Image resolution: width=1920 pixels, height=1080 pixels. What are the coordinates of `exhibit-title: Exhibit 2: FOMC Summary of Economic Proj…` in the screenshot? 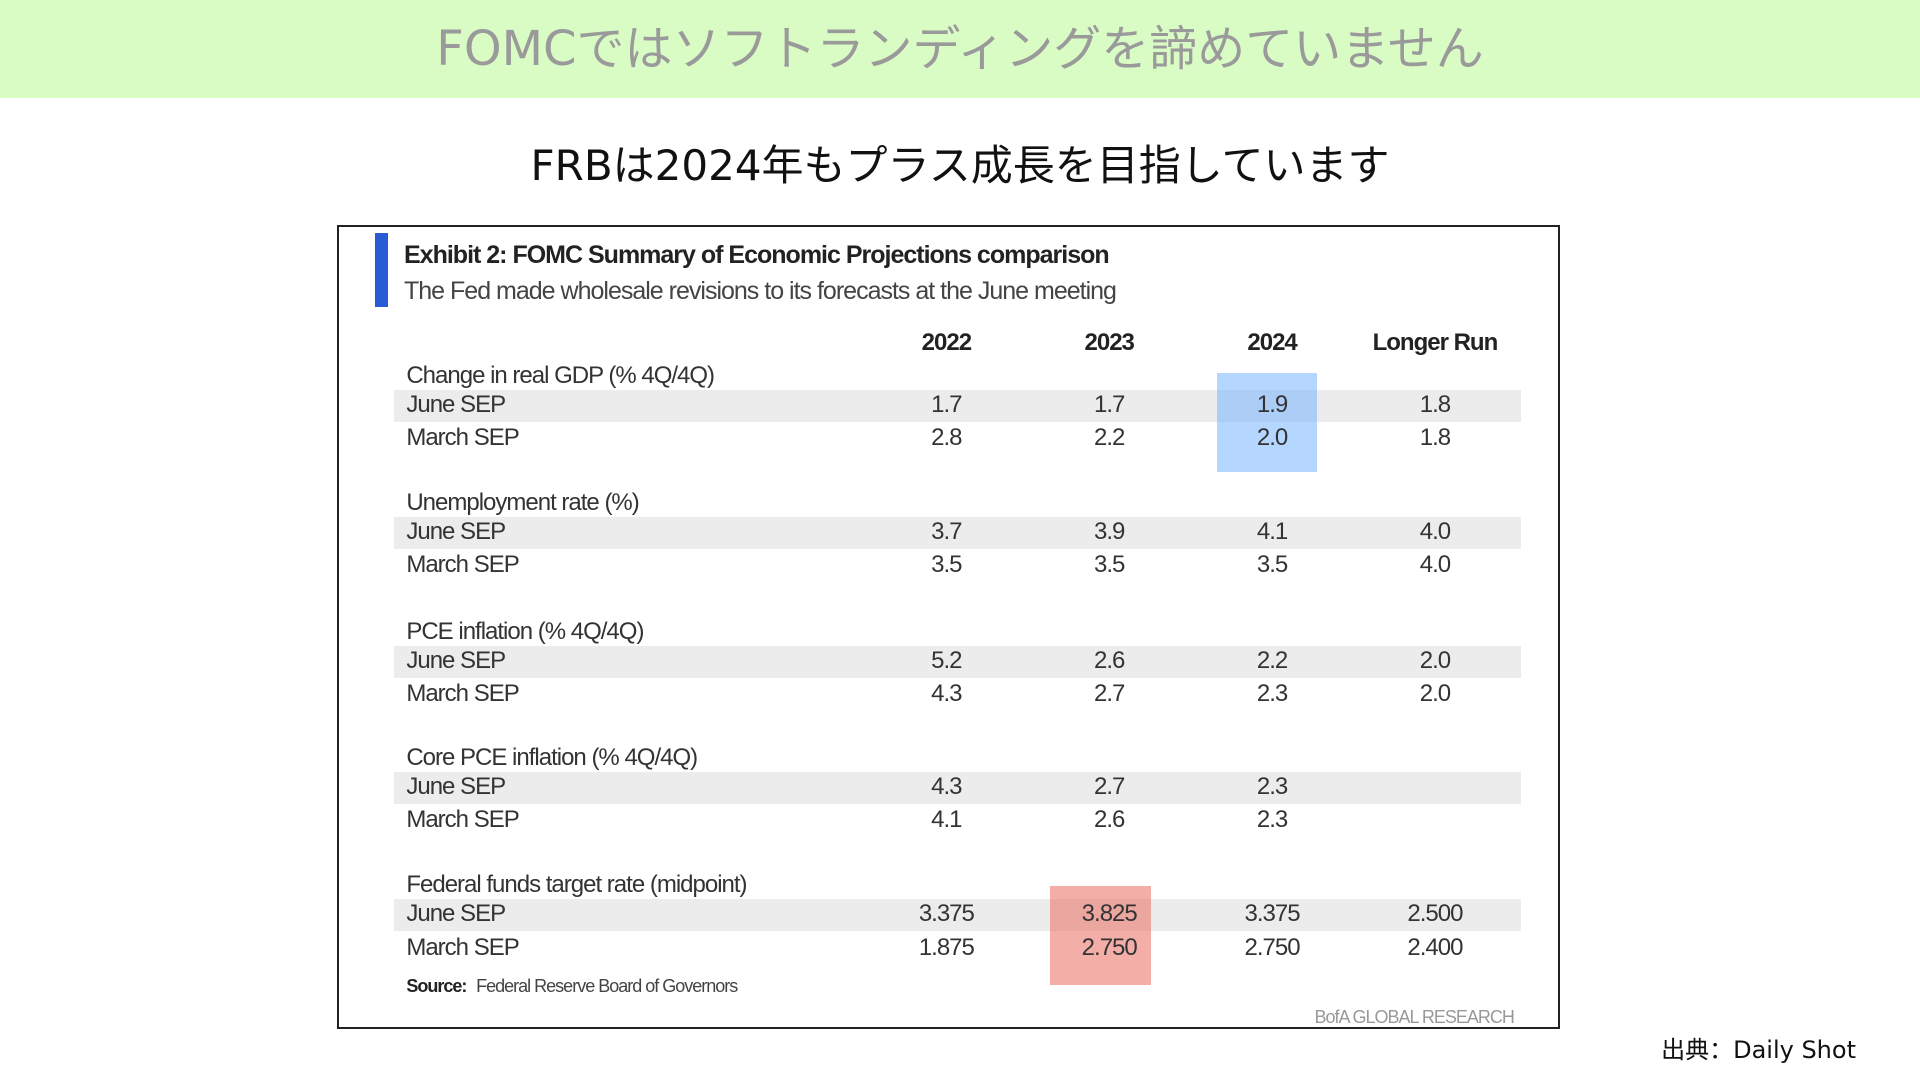 It's located at (757, 255).